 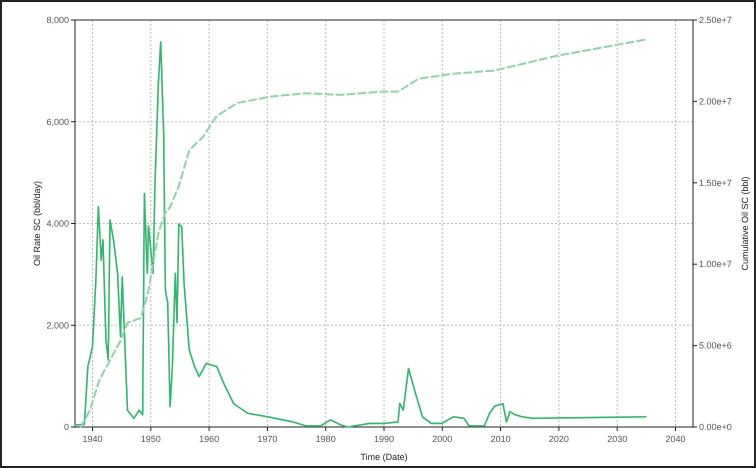 What do you see at coordinates (66, 427) in the screenshot?
I see `y-tick-label: 0` at bounding box center [66, 427].